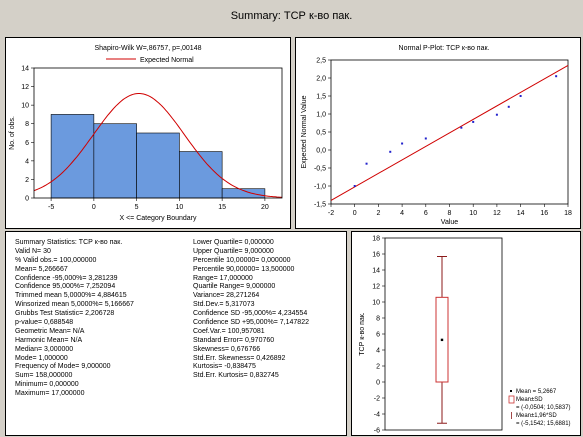  I want to click on stats-line: Lower Quartile= 0,000000, so click(233, 242).